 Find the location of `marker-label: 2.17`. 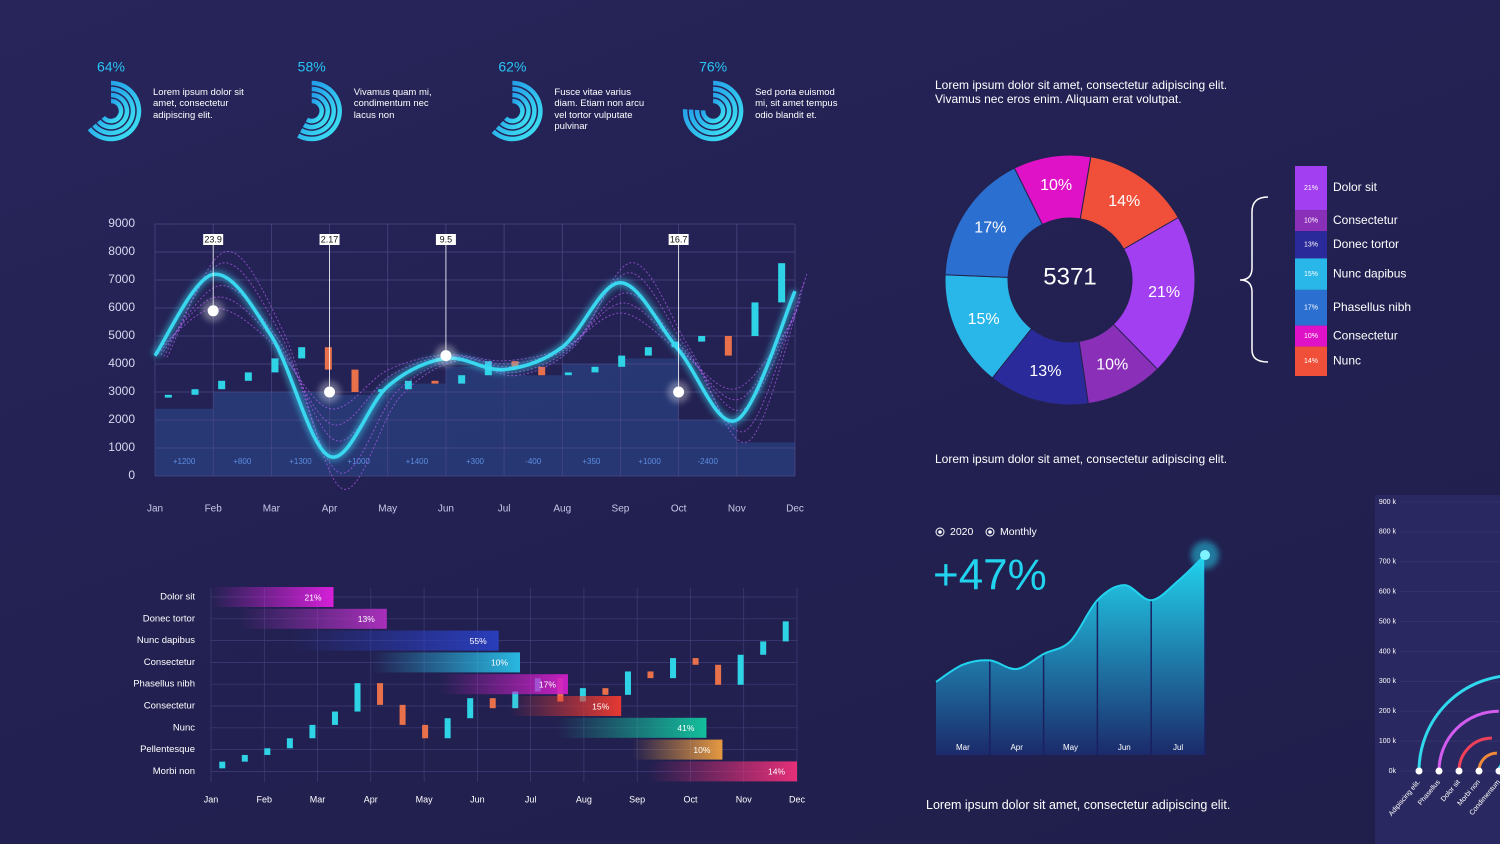

marker-label: 2.17 is located at coordinates (330, 239).